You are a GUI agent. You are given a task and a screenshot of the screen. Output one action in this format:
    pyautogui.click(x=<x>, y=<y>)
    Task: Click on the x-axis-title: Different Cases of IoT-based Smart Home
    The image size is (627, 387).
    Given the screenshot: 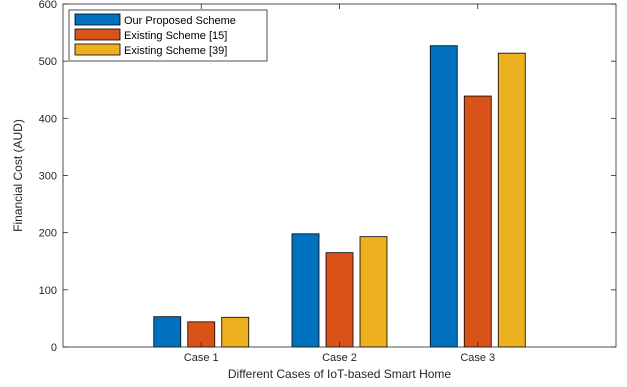 What is the action you would take?
    pyautogui.click(x=340, y=374)
    